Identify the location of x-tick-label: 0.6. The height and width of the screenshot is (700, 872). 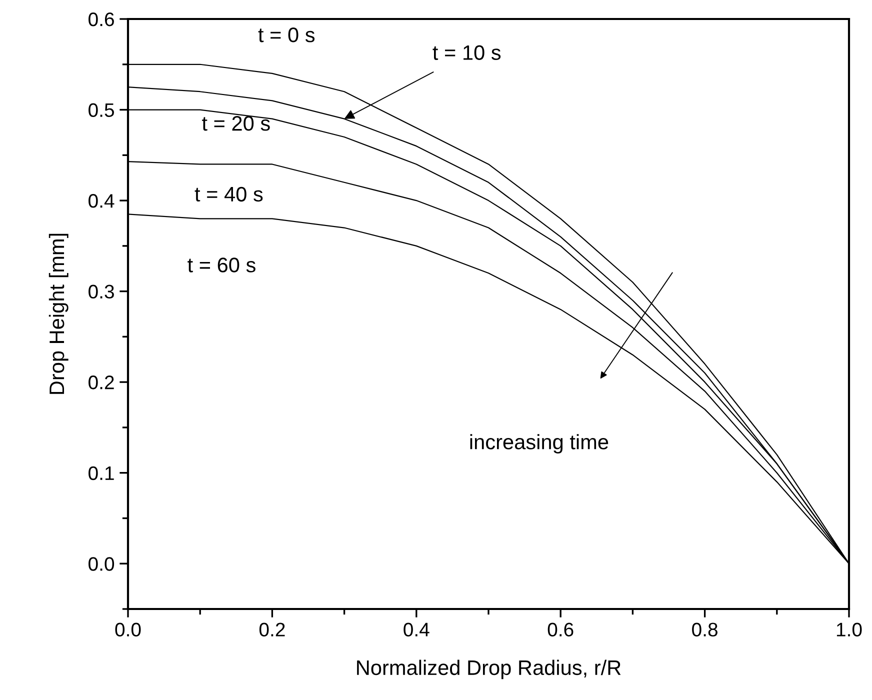
(561, 629).